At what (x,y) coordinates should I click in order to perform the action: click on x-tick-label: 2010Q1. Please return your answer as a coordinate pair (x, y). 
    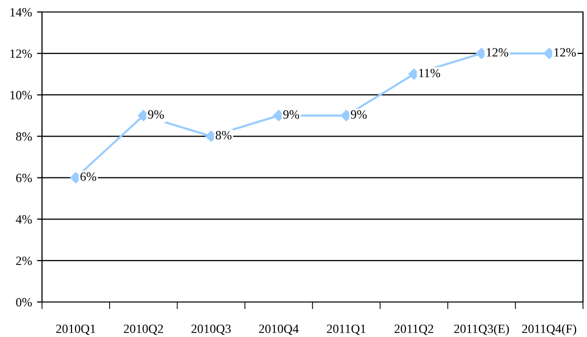
    Looking at the image, I should click on (76, 329).